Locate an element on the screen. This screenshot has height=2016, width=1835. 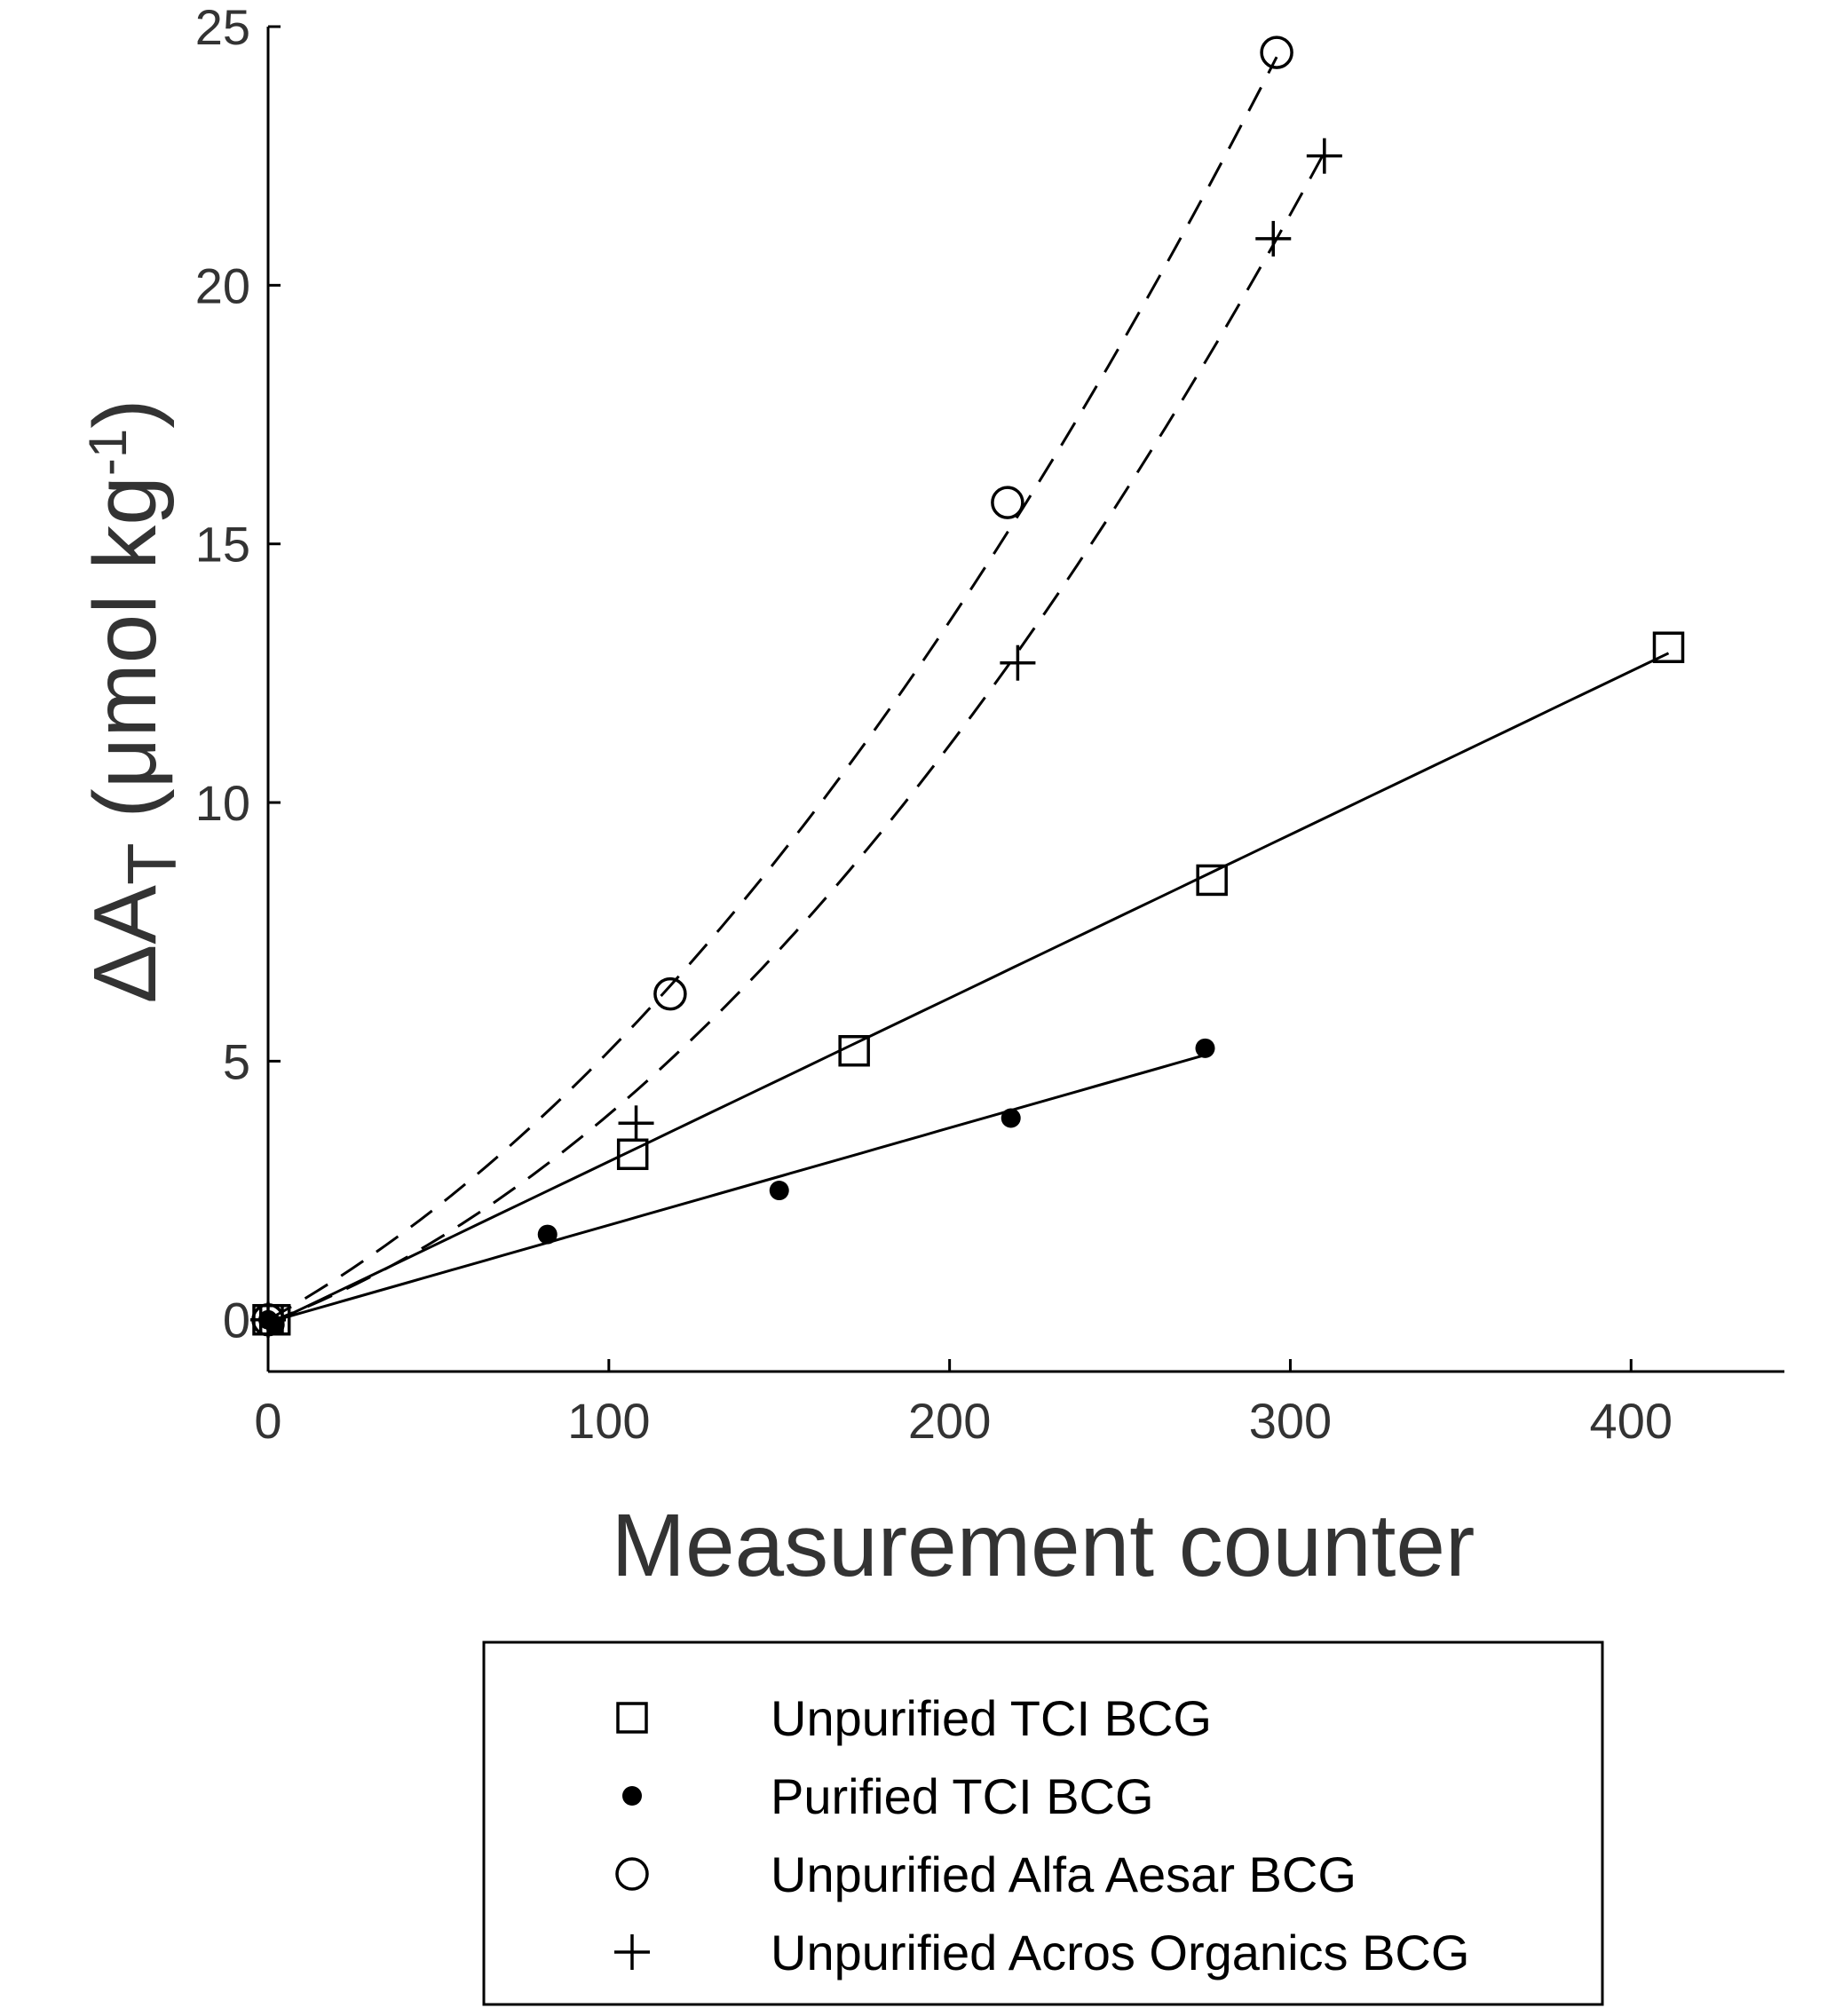
x-axis-title: Measurement counter is located at coordinates (1043, 1545).